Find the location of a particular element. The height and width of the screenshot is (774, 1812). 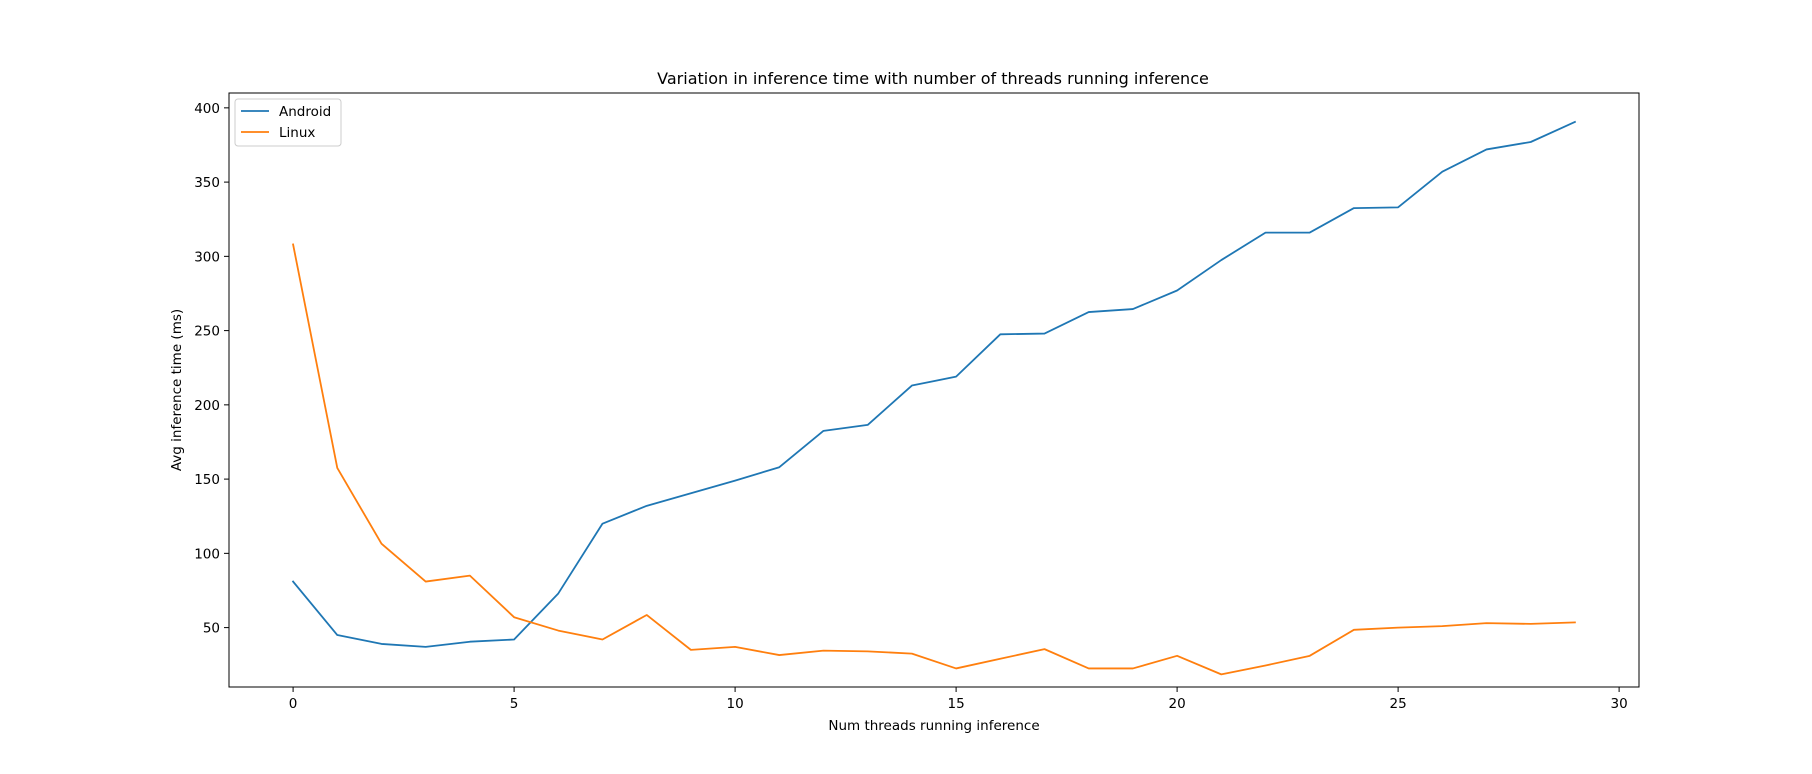

legend-label-android: Android is located at coordinates (305, 112).